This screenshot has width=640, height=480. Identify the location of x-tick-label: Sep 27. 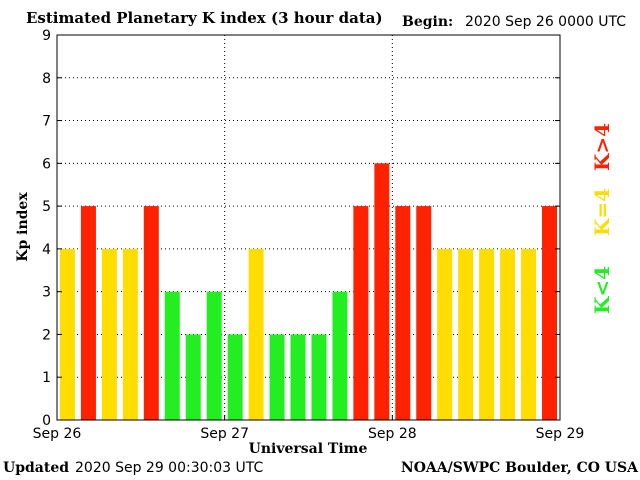
(224, 434).